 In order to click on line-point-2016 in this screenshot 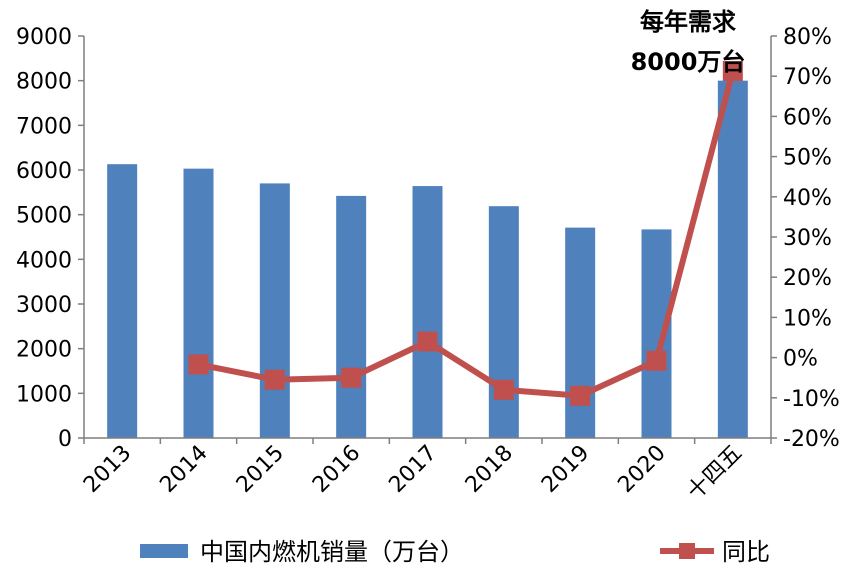, I will do `click(351, 377)`.